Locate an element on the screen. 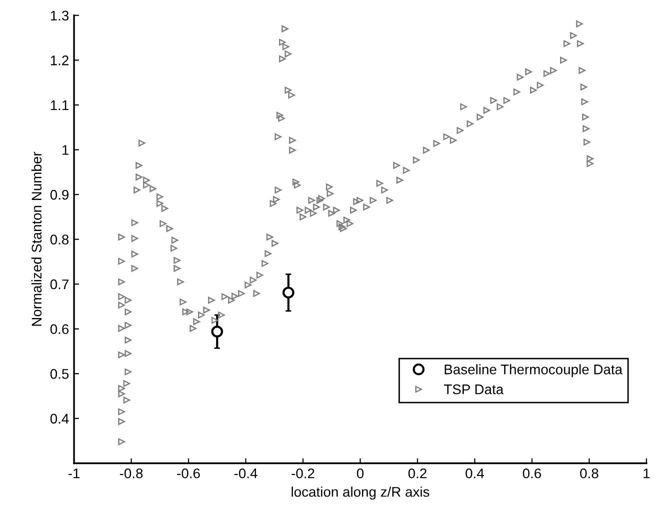 This screenshot has height=513, width=661. legend-label: TSP Data is located at coordinates (474, 389).